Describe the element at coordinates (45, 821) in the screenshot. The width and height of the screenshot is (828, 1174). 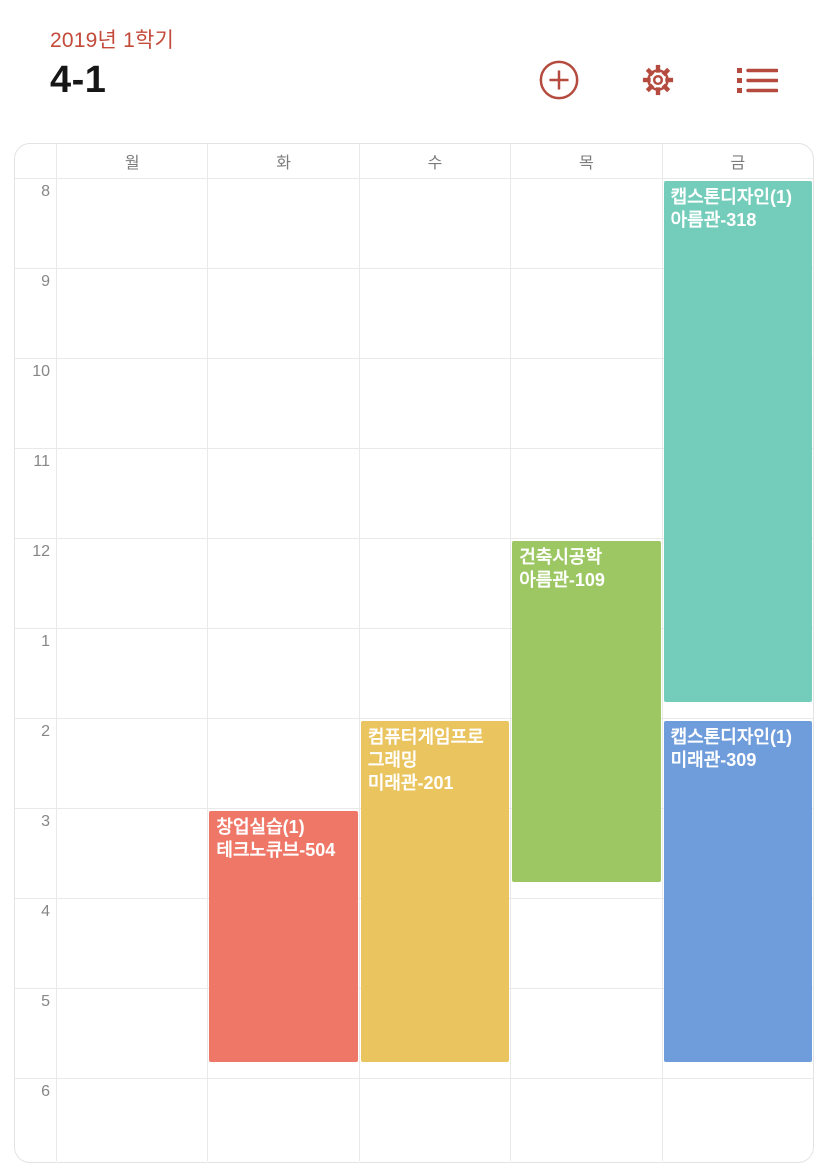
I see `hour-label: 3` at that location.